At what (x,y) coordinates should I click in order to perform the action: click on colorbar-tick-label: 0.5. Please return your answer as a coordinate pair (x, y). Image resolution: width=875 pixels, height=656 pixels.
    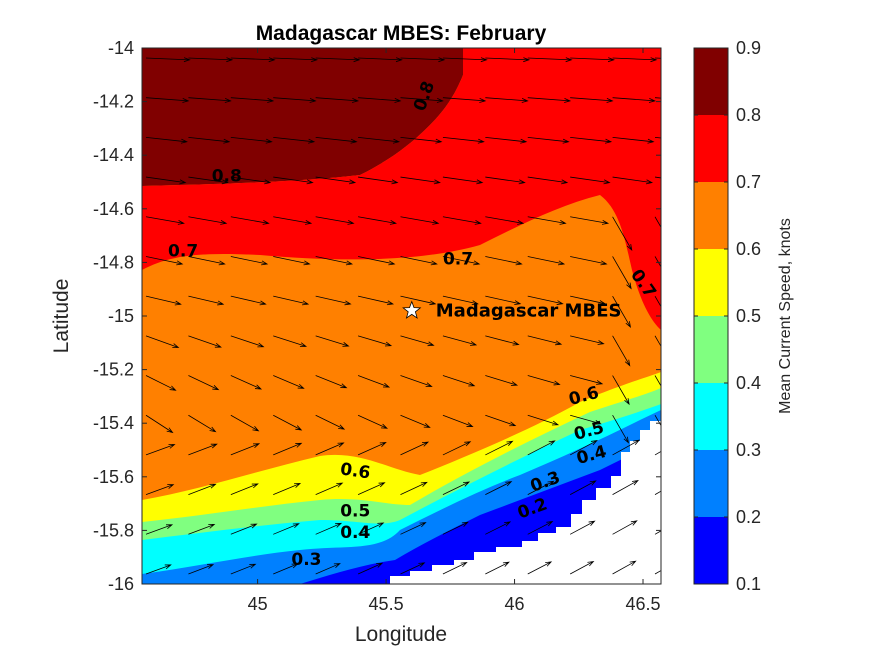
    Looking at the image, I should click on (748, 316).